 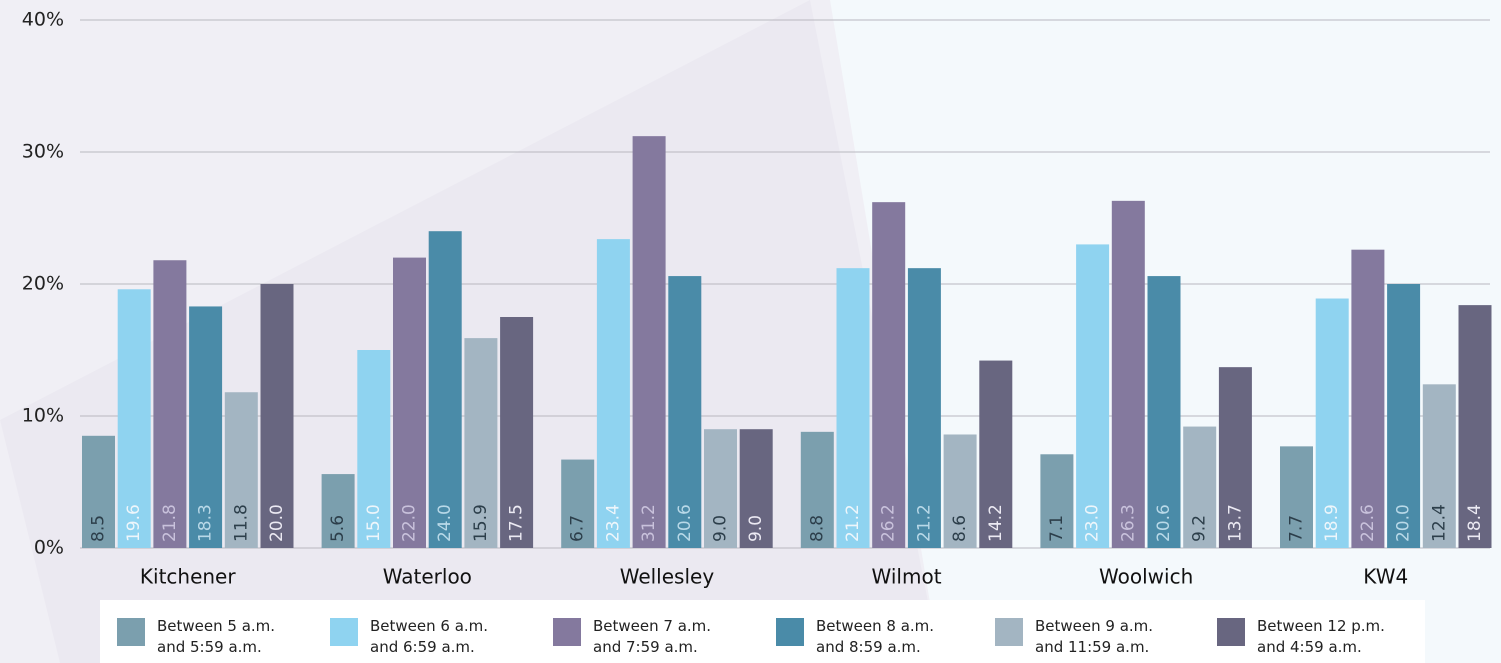 What do you see at coordinates (216, 636) in the screenshot?
I see `legend-label: Between 5 a.m. and 5:59 a.m.` at bounding box center [216, 636].